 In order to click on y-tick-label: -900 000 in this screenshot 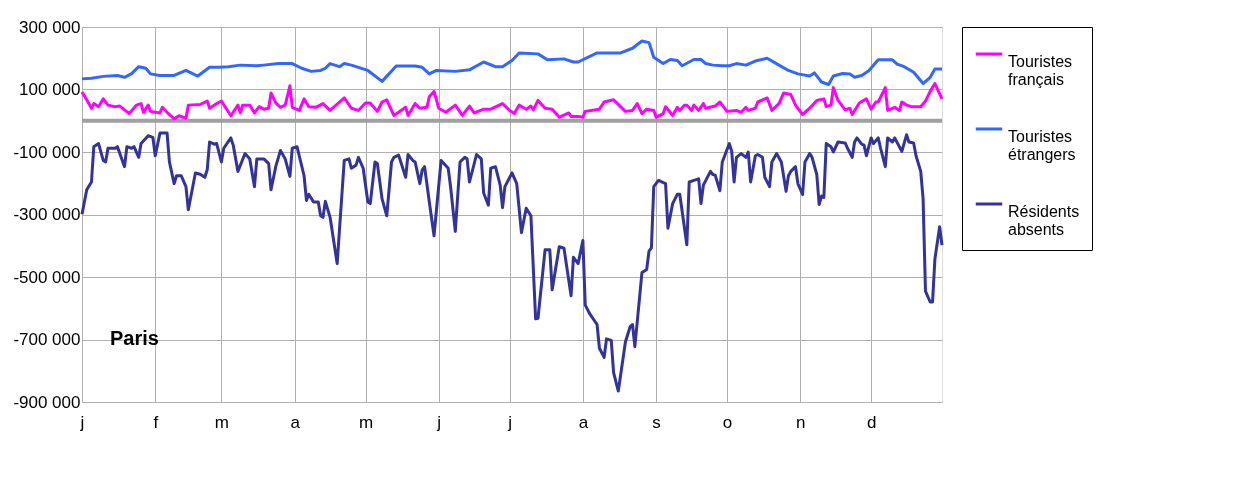, I will do `click(47, 402)`.